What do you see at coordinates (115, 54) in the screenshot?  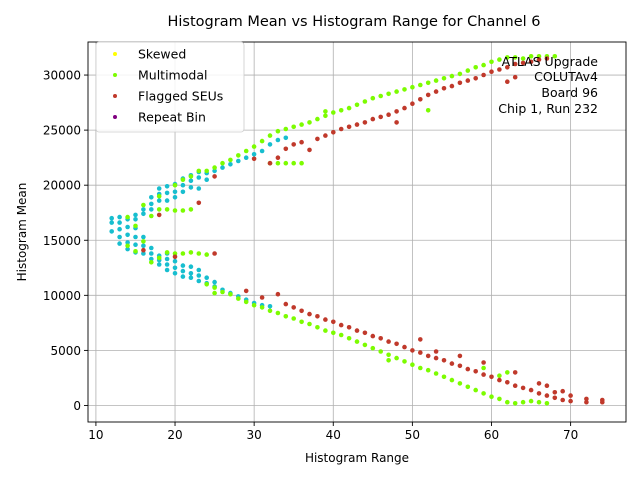 I see `legend-marker-skewed` at bounding box center [115, 54].